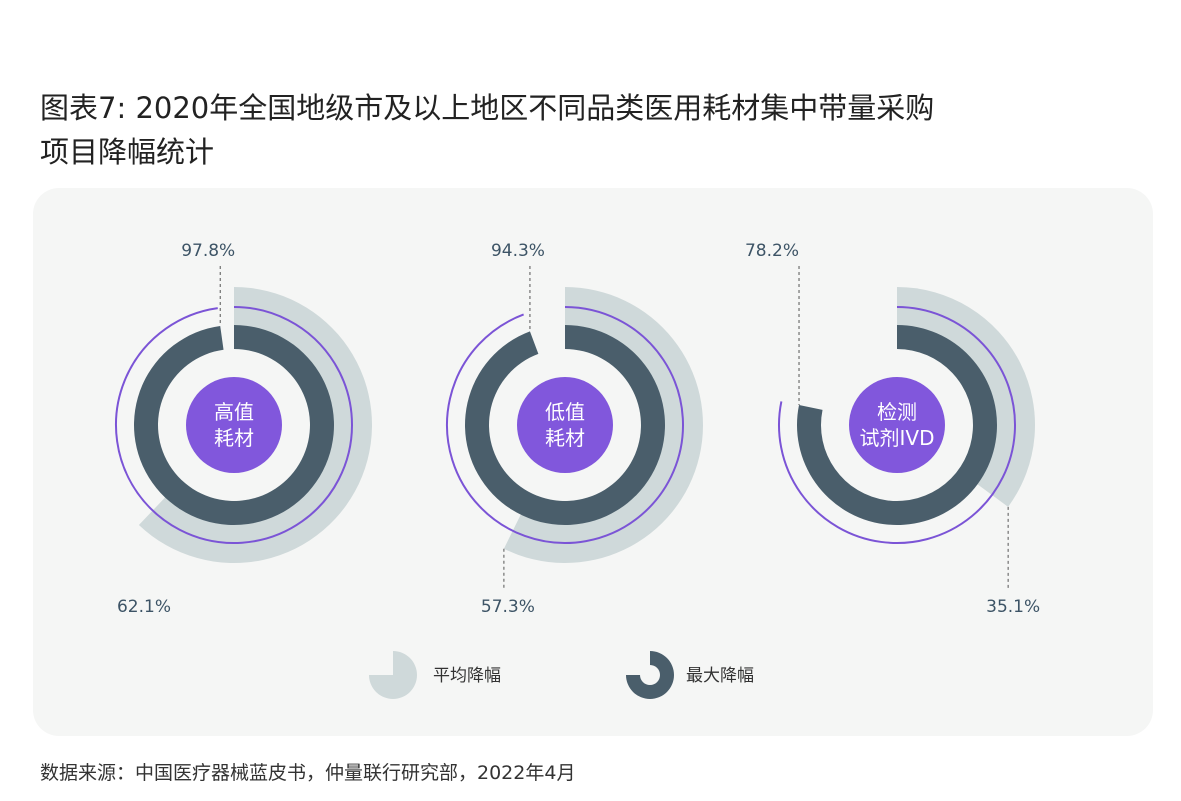 The height and width of the screenshot is (801, 1181). Describe the element at coordinates (234, 412) in the screenshot. I see `center-label-line: 高值` at that location.